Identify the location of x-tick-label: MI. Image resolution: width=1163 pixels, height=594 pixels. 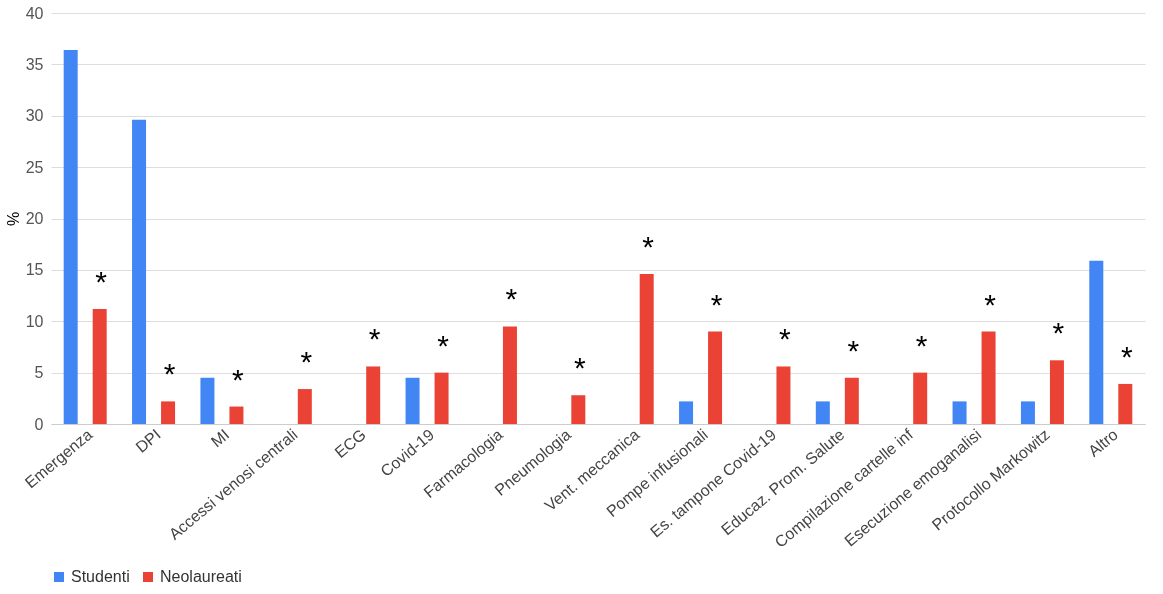
(220, 438).